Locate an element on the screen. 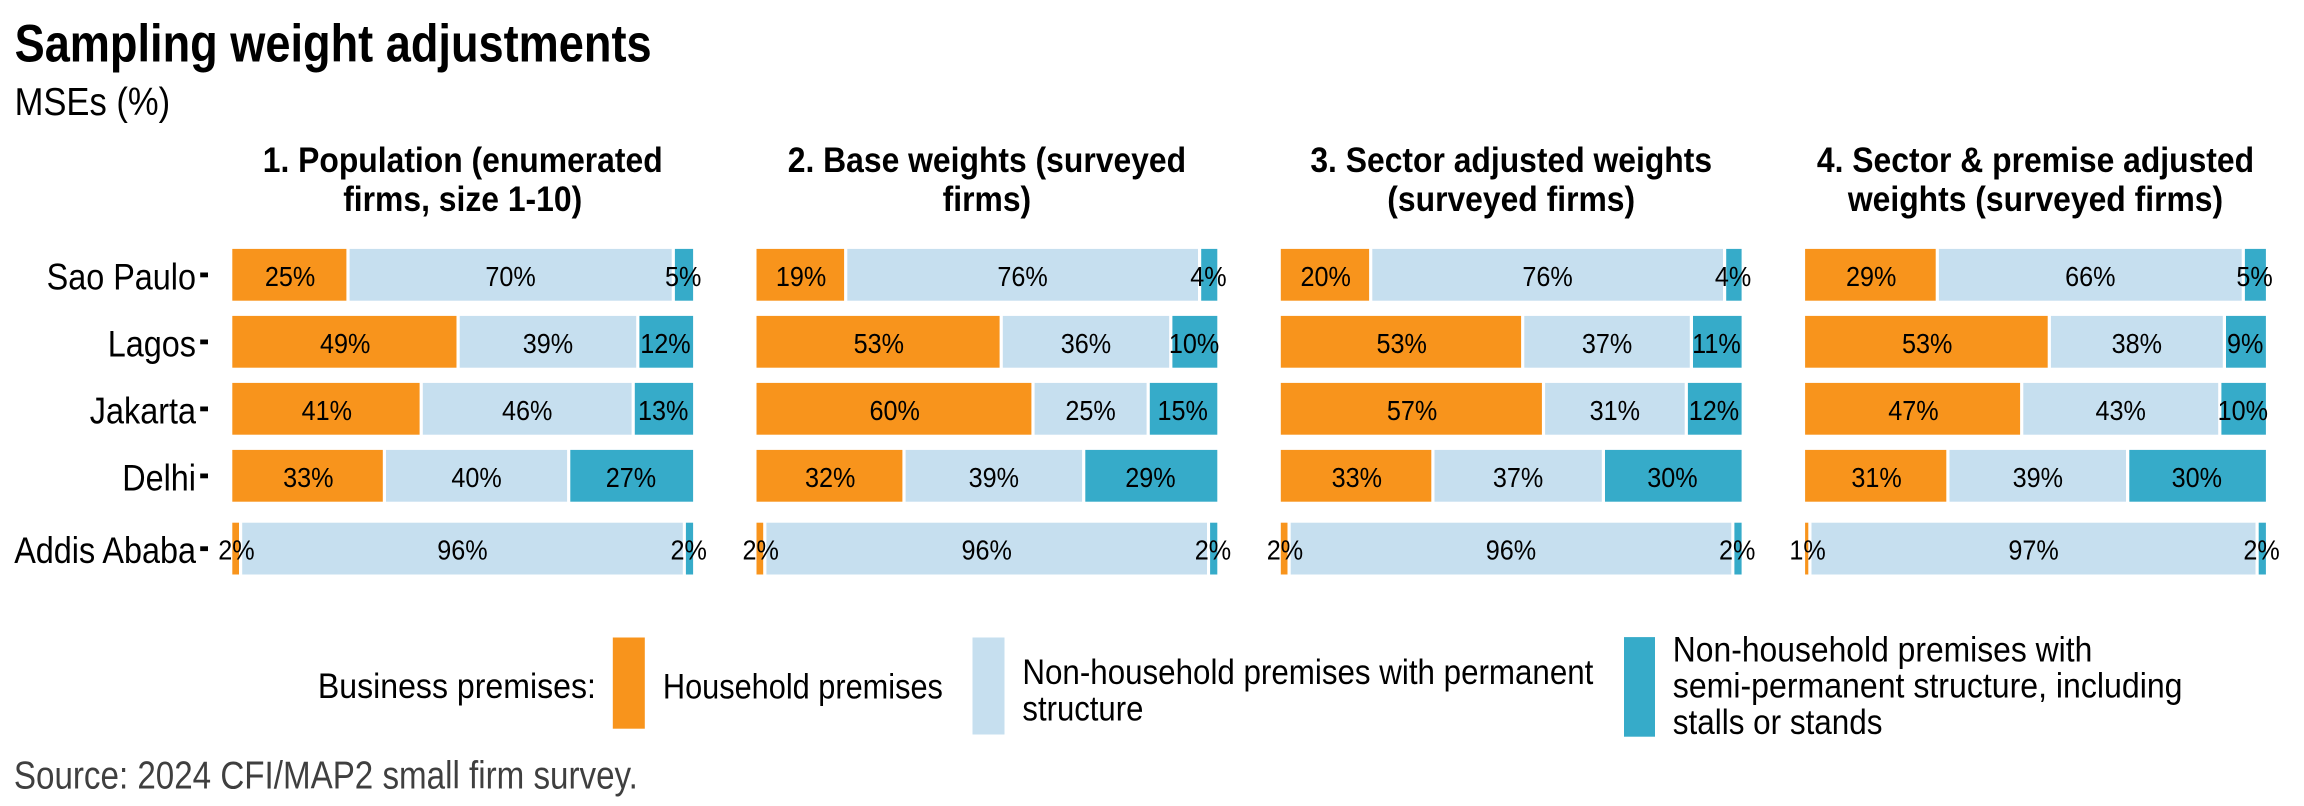  svg-text: 9% is located at coordinates (2245, 343).